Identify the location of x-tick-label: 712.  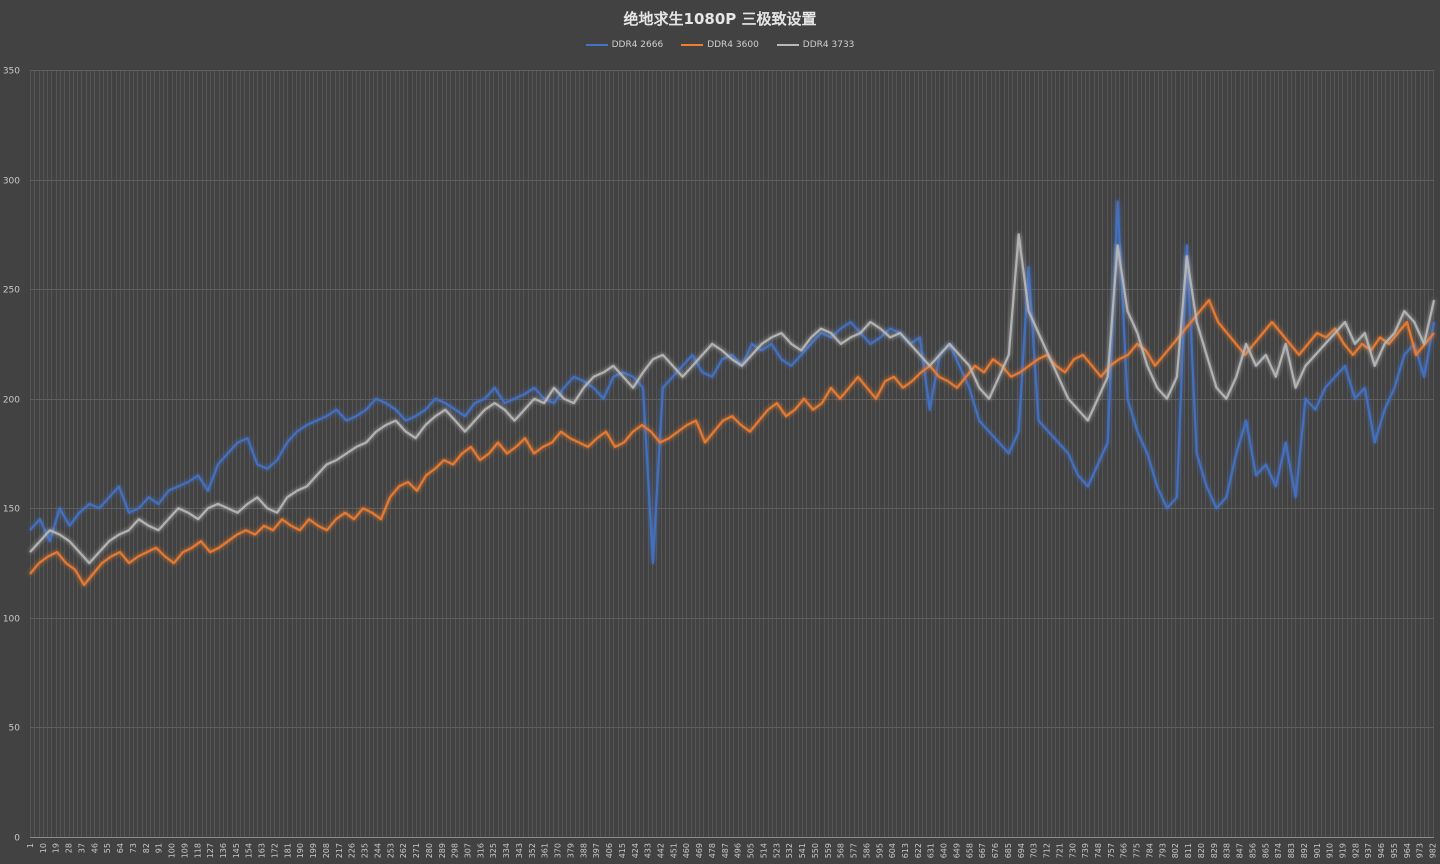
(1047, 850).